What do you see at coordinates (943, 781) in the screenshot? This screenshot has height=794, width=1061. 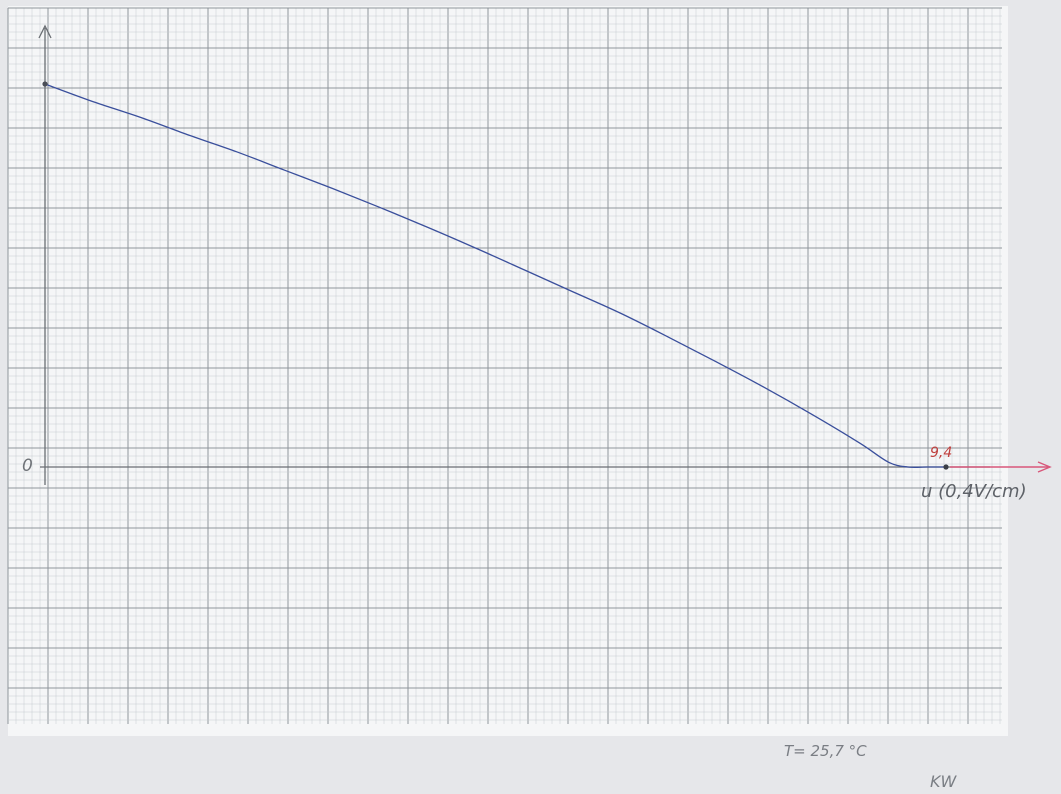 I see `initials-signature: KW` at bounding box center [943, 781].